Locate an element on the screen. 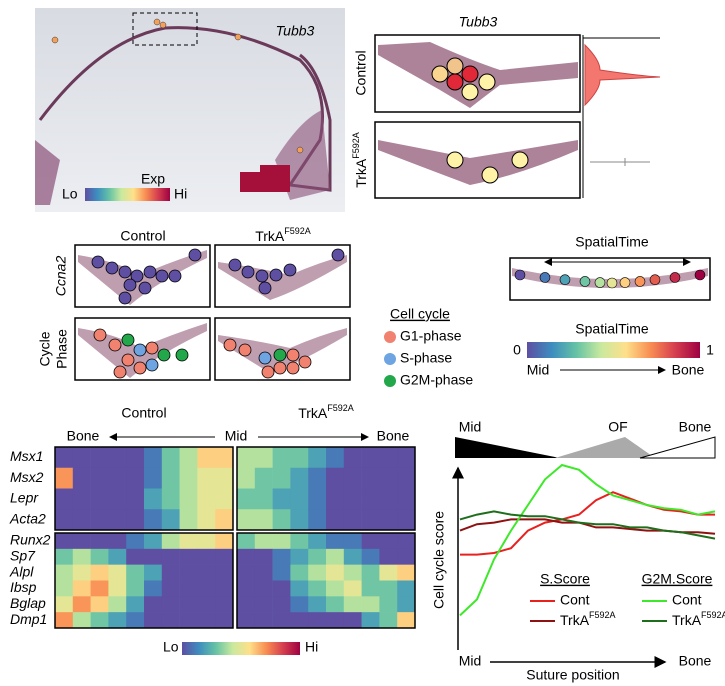  x-start-label: Mid is located at coordinates (470, 661).